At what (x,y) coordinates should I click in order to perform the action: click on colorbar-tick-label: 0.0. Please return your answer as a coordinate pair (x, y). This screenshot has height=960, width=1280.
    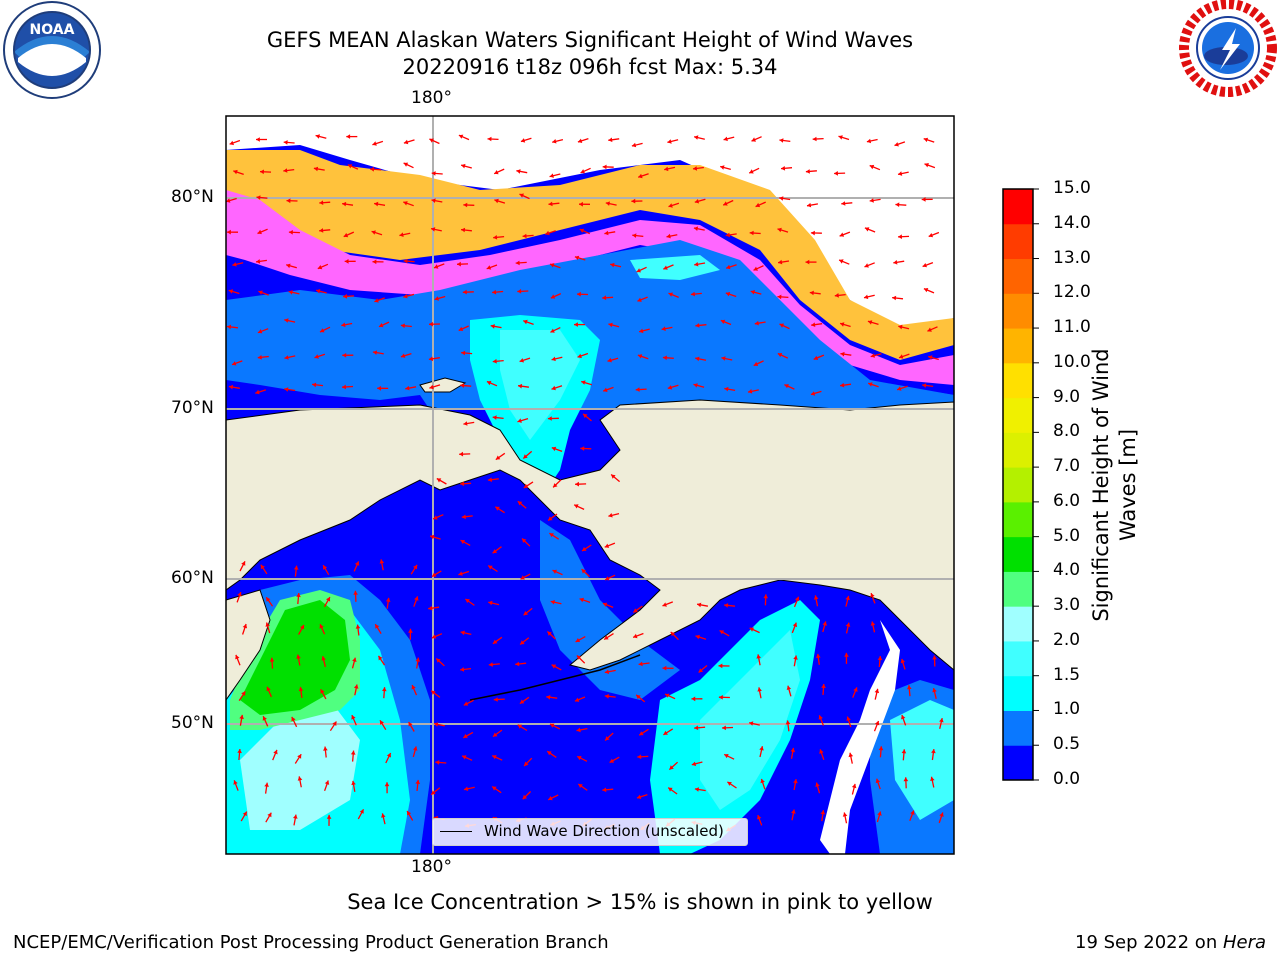
    Looking at the image, I should click on (1067, 779).